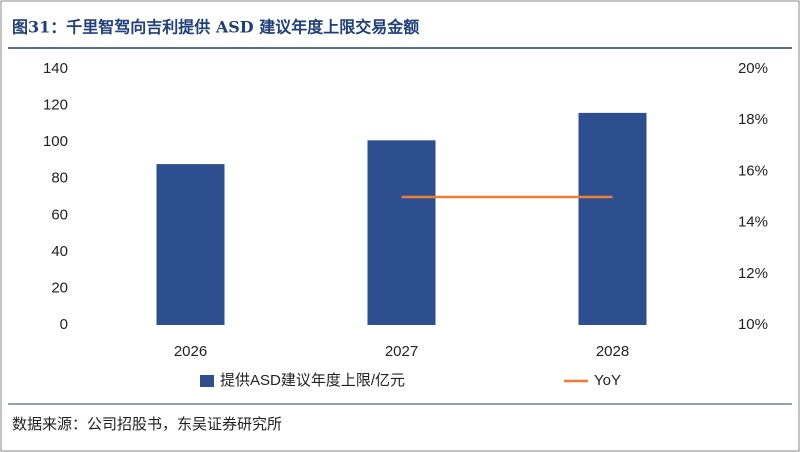 The image size is (800, 452). I want to click on chart-title: 图31：千里智驾向吉利提供 ASD 建议年度上限交易金额, so click(215, 27).